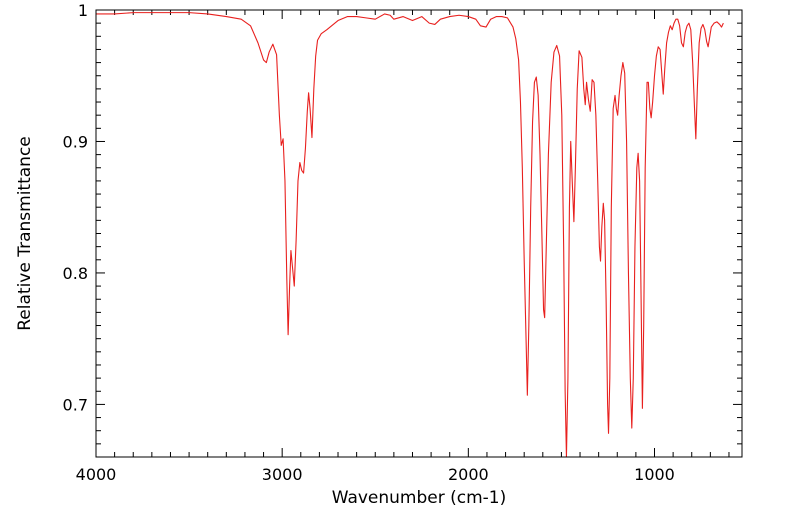 The width and height of the screenshot is (799, 516). I want to click on x-tick-label: 3000, so click(282, 474).